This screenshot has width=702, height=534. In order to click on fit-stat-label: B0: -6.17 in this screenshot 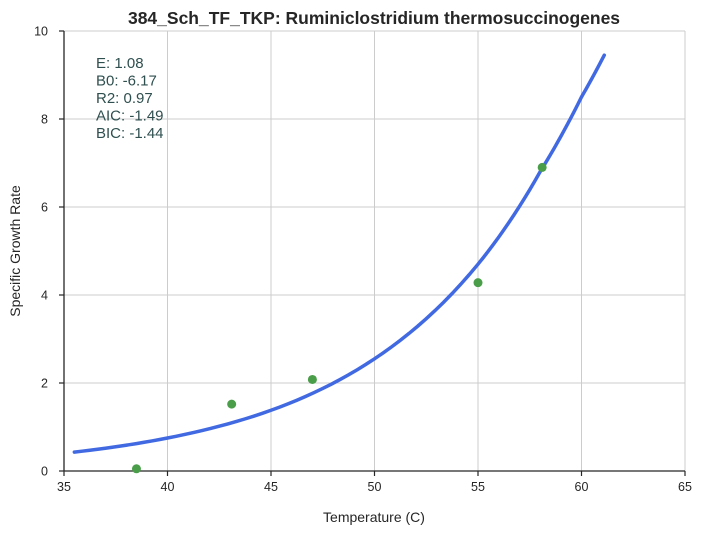, I will do `click(126, 81)`.